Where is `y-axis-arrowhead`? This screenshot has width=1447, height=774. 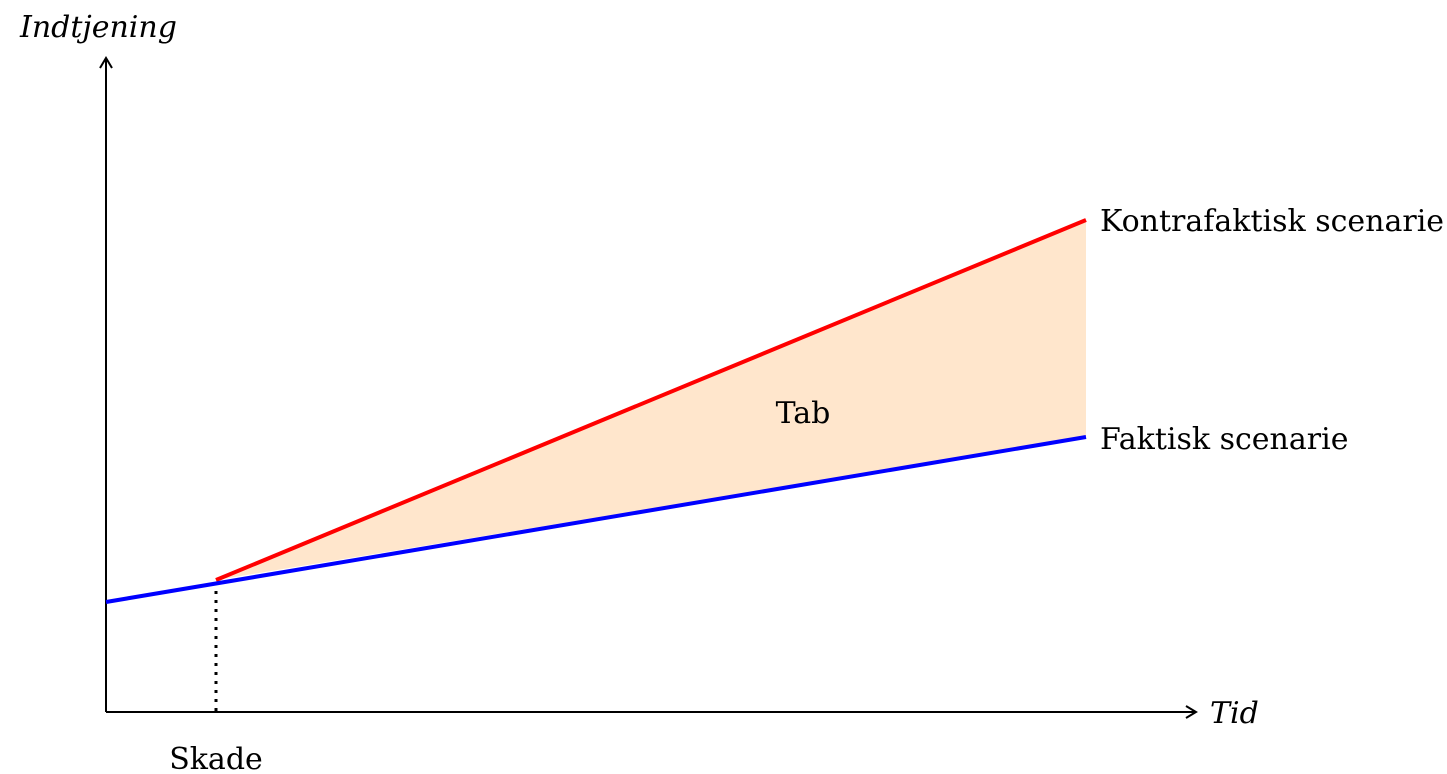 y-axis-arrowhead is located at coordinates (106, 62).